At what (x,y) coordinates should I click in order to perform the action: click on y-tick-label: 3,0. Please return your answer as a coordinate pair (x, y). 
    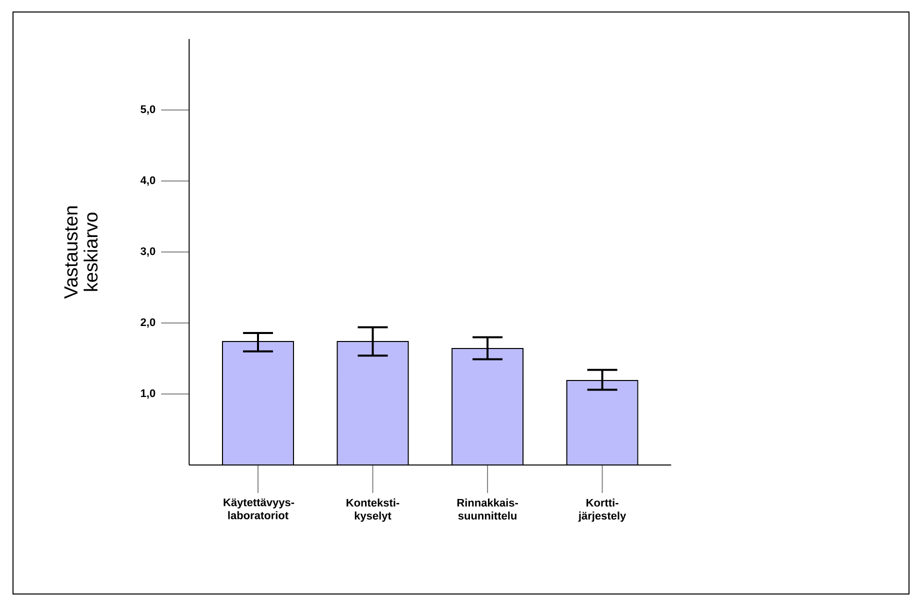
    Looking at the image, I should click on (148, 252).